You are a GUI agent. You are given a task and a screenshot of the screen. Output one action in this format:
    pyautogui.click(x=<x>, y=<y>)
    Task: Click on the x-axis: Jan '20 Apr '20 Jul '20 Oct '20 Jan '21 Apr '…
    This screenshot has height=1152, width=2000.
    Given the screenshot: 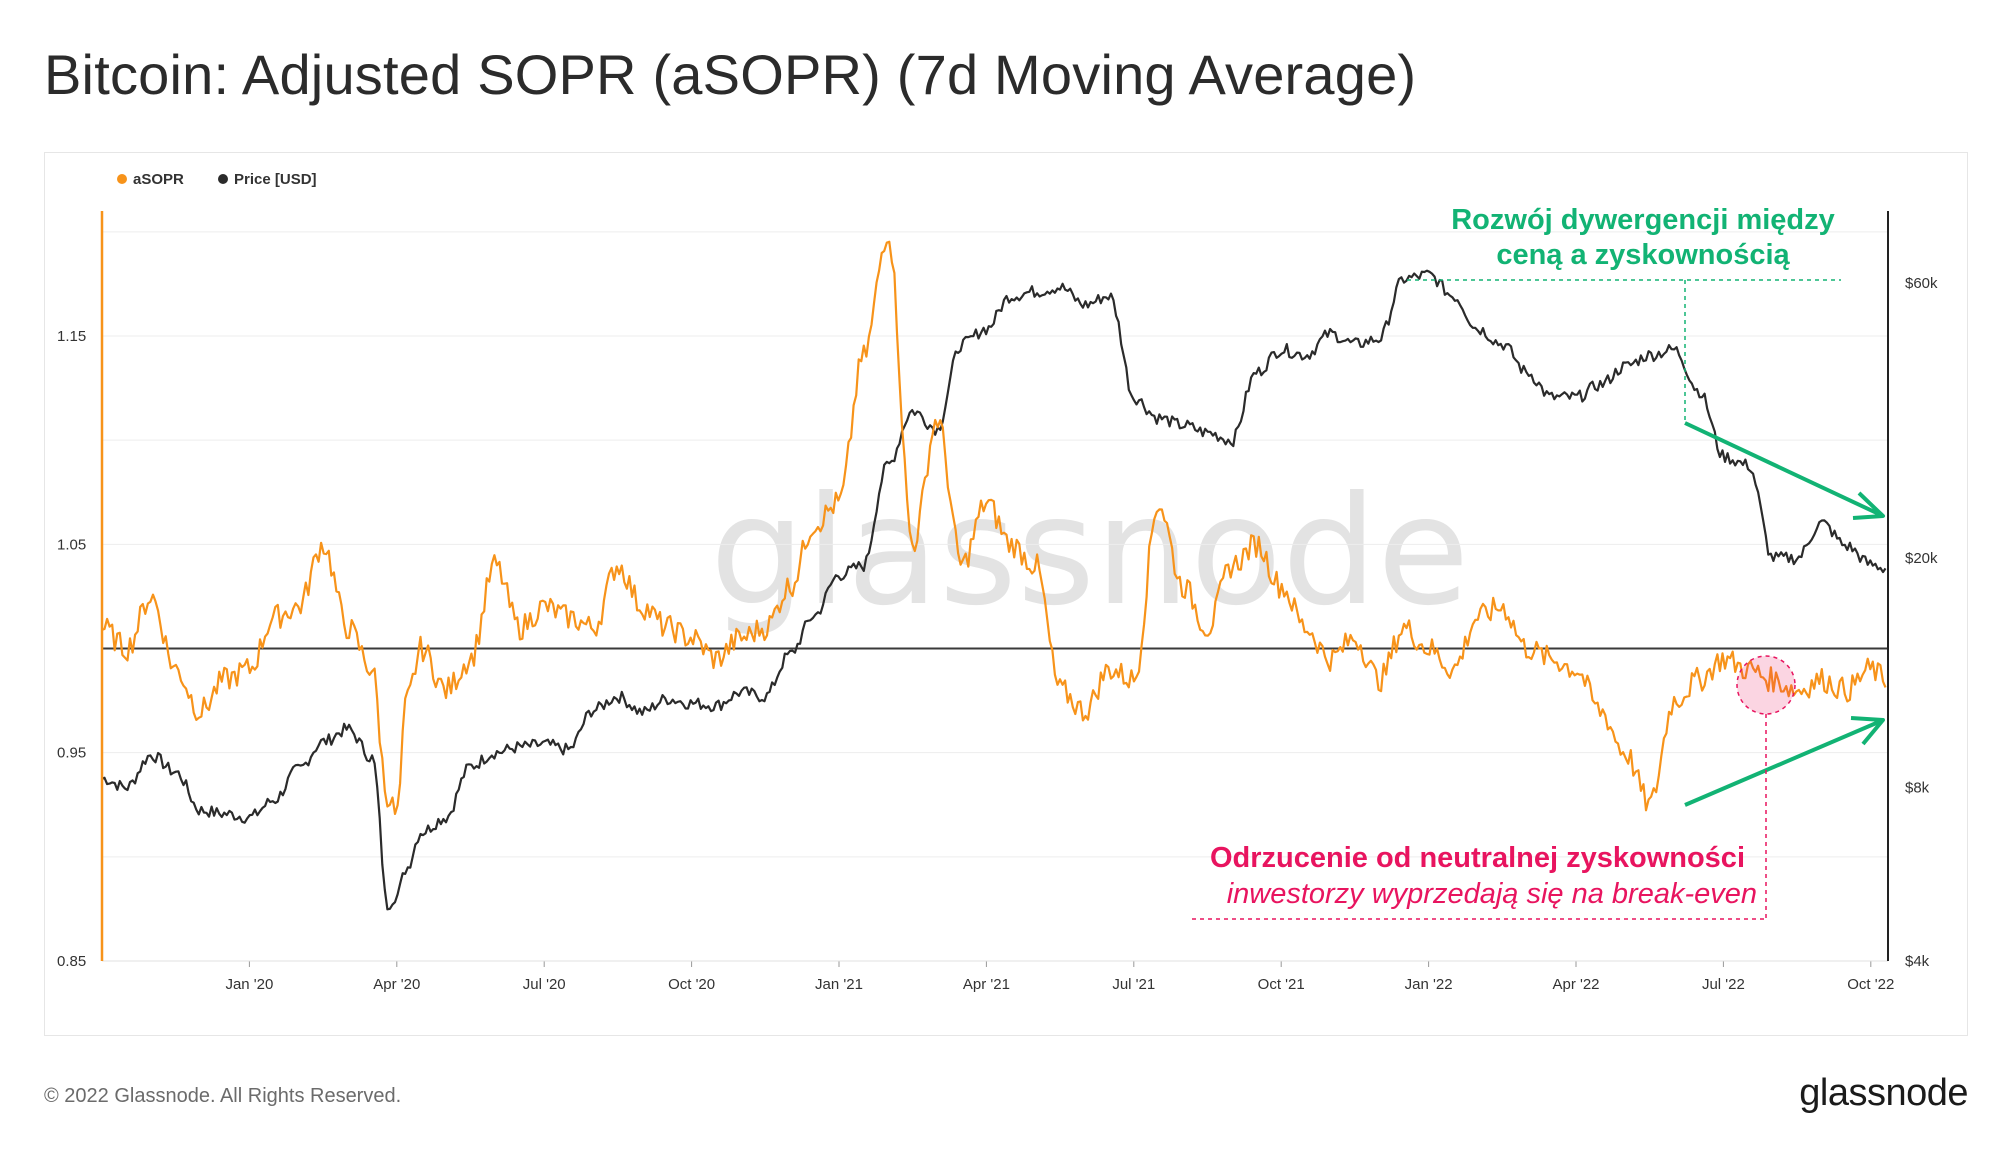 What is the action you would take?
    pyautogui.click(x=998, y=976)
    